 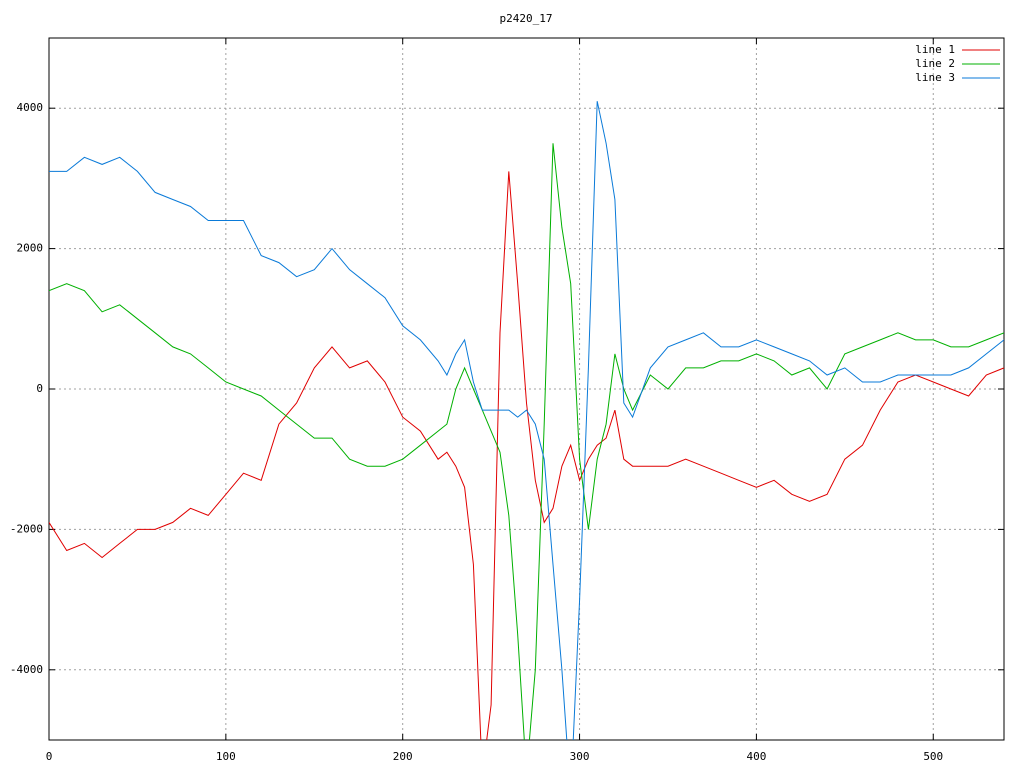 What do you see at coordinates (30, 248) in the screenshot?
I see `y-tick-label: 2000` at bounding box center [30, 248].